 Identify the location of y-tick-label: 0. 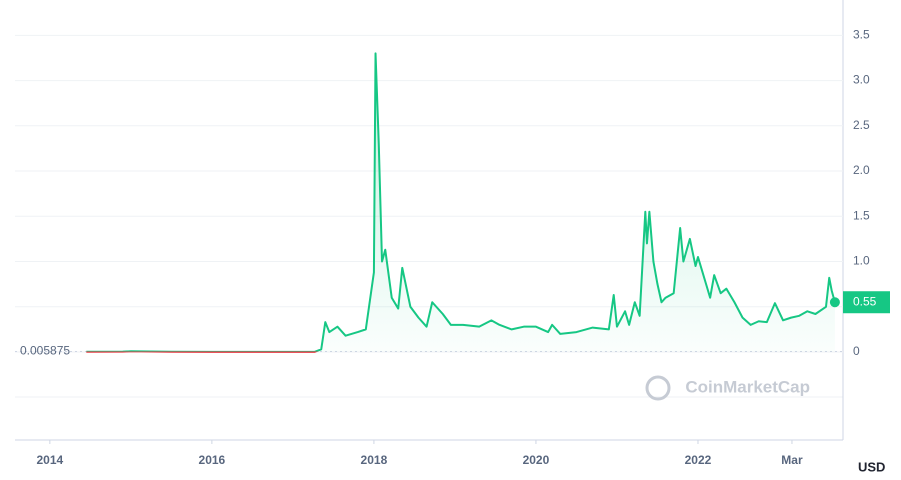
(856, 351).